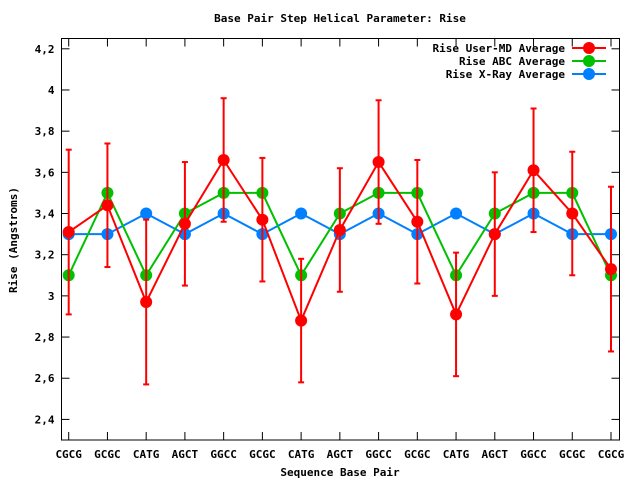 The image size is (640, 480). I want to click on y-tick-label: 3,8, so click(45, 131).